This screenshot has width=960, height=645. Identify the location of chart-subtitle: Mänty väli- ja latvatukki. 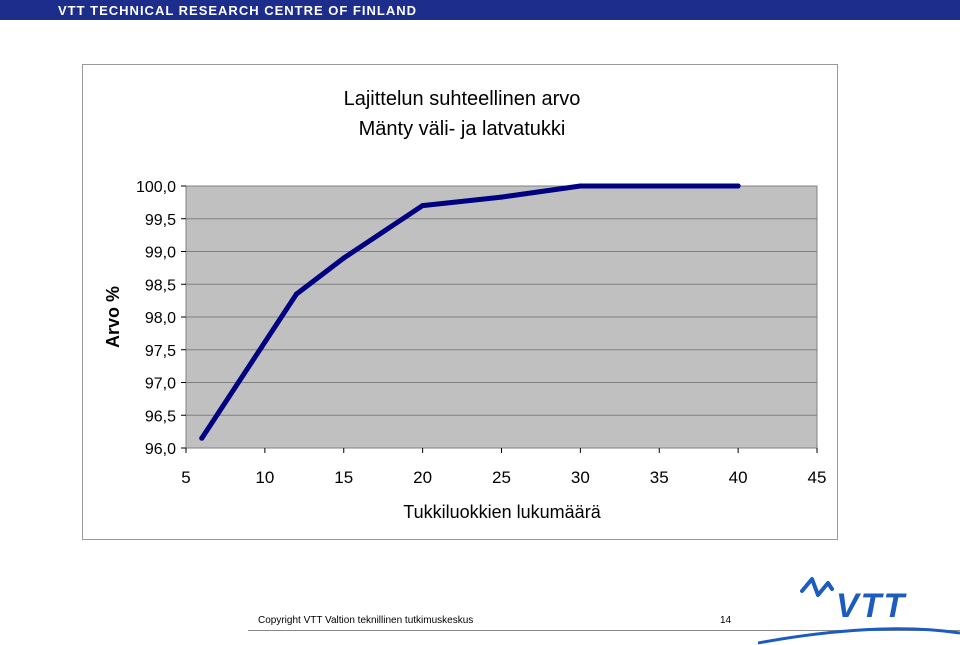
(462, 129).